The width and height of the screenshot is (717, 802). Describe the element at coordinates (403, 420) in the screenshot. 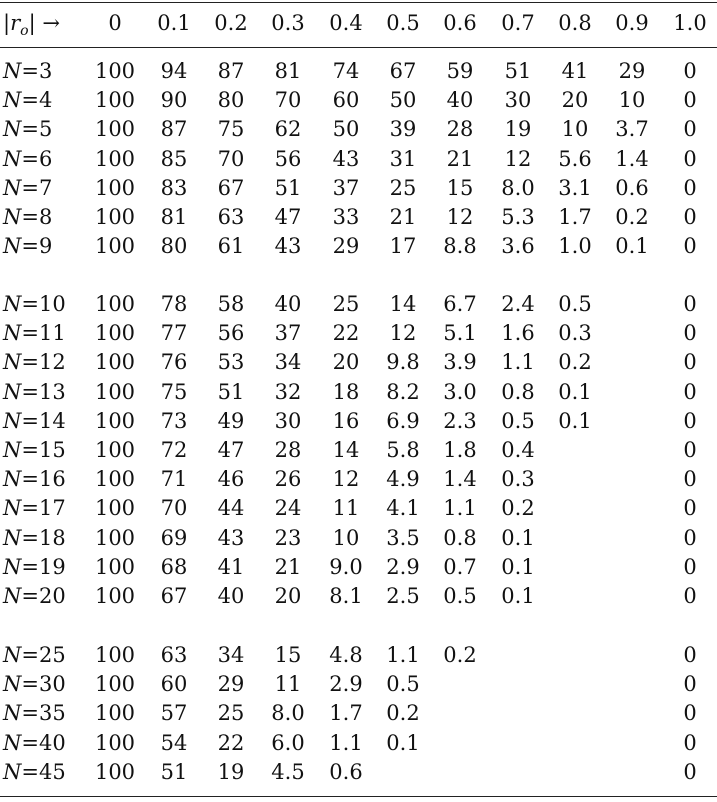

I see `table-cell: 6.9` at that location.